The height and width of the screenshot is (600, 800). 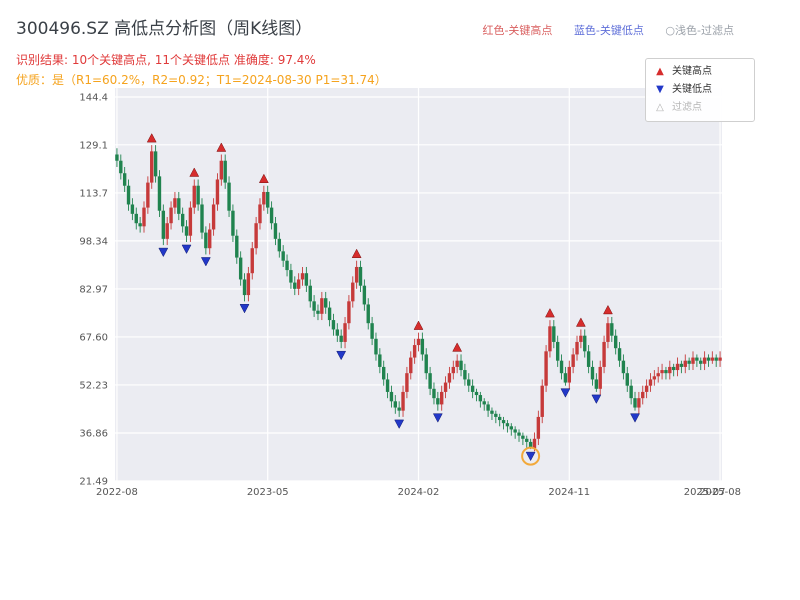 I want to click on legend-item-key-high: ▲ 关键高点, so click(x=700, y=72).